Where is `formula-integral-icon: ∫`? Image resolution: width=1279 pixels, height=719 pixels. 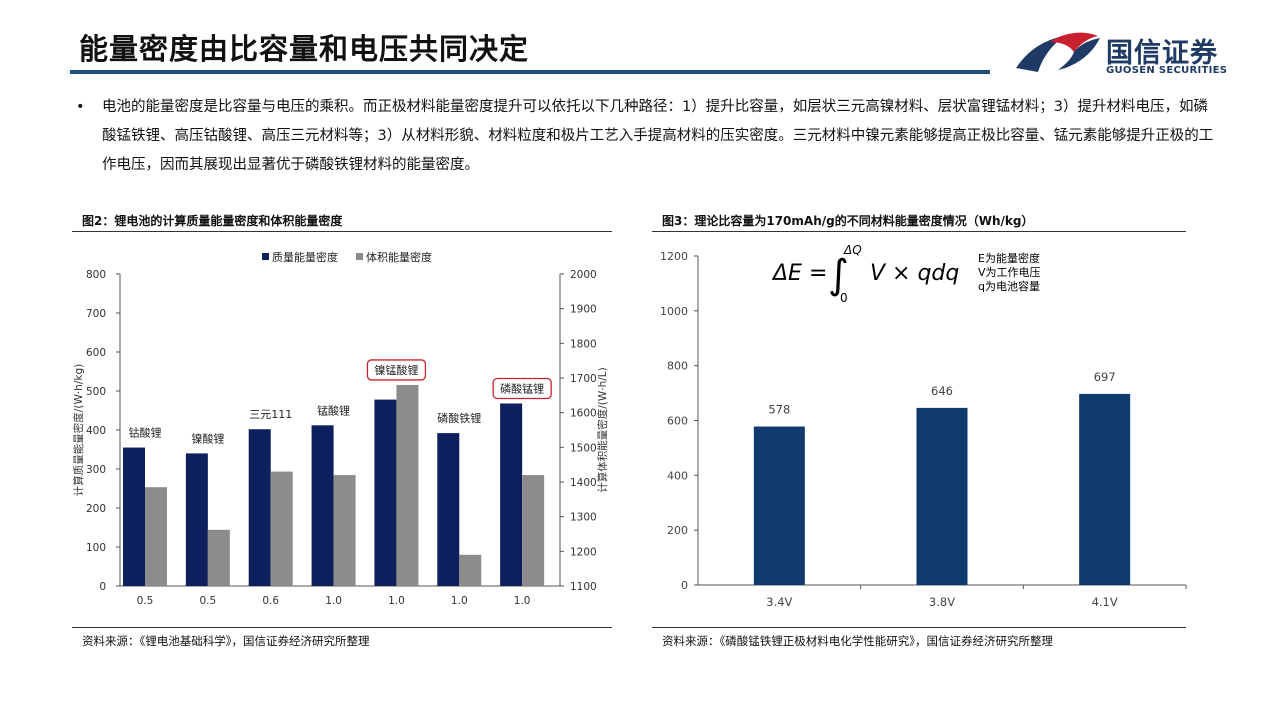
formula-integral-icon: ∫ is located at coordinates (838, 275).